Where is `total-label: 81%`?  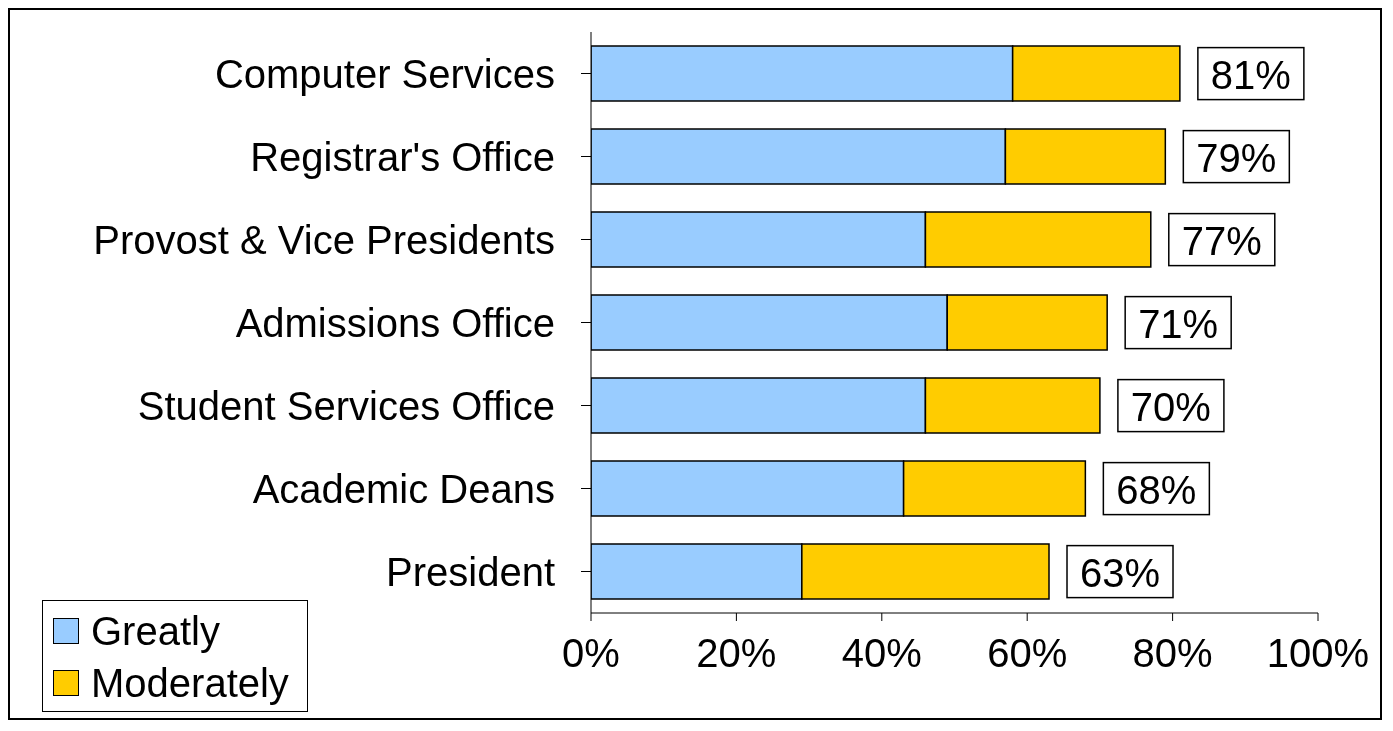 total-label: 81% is located at coordinates (1250, 74).